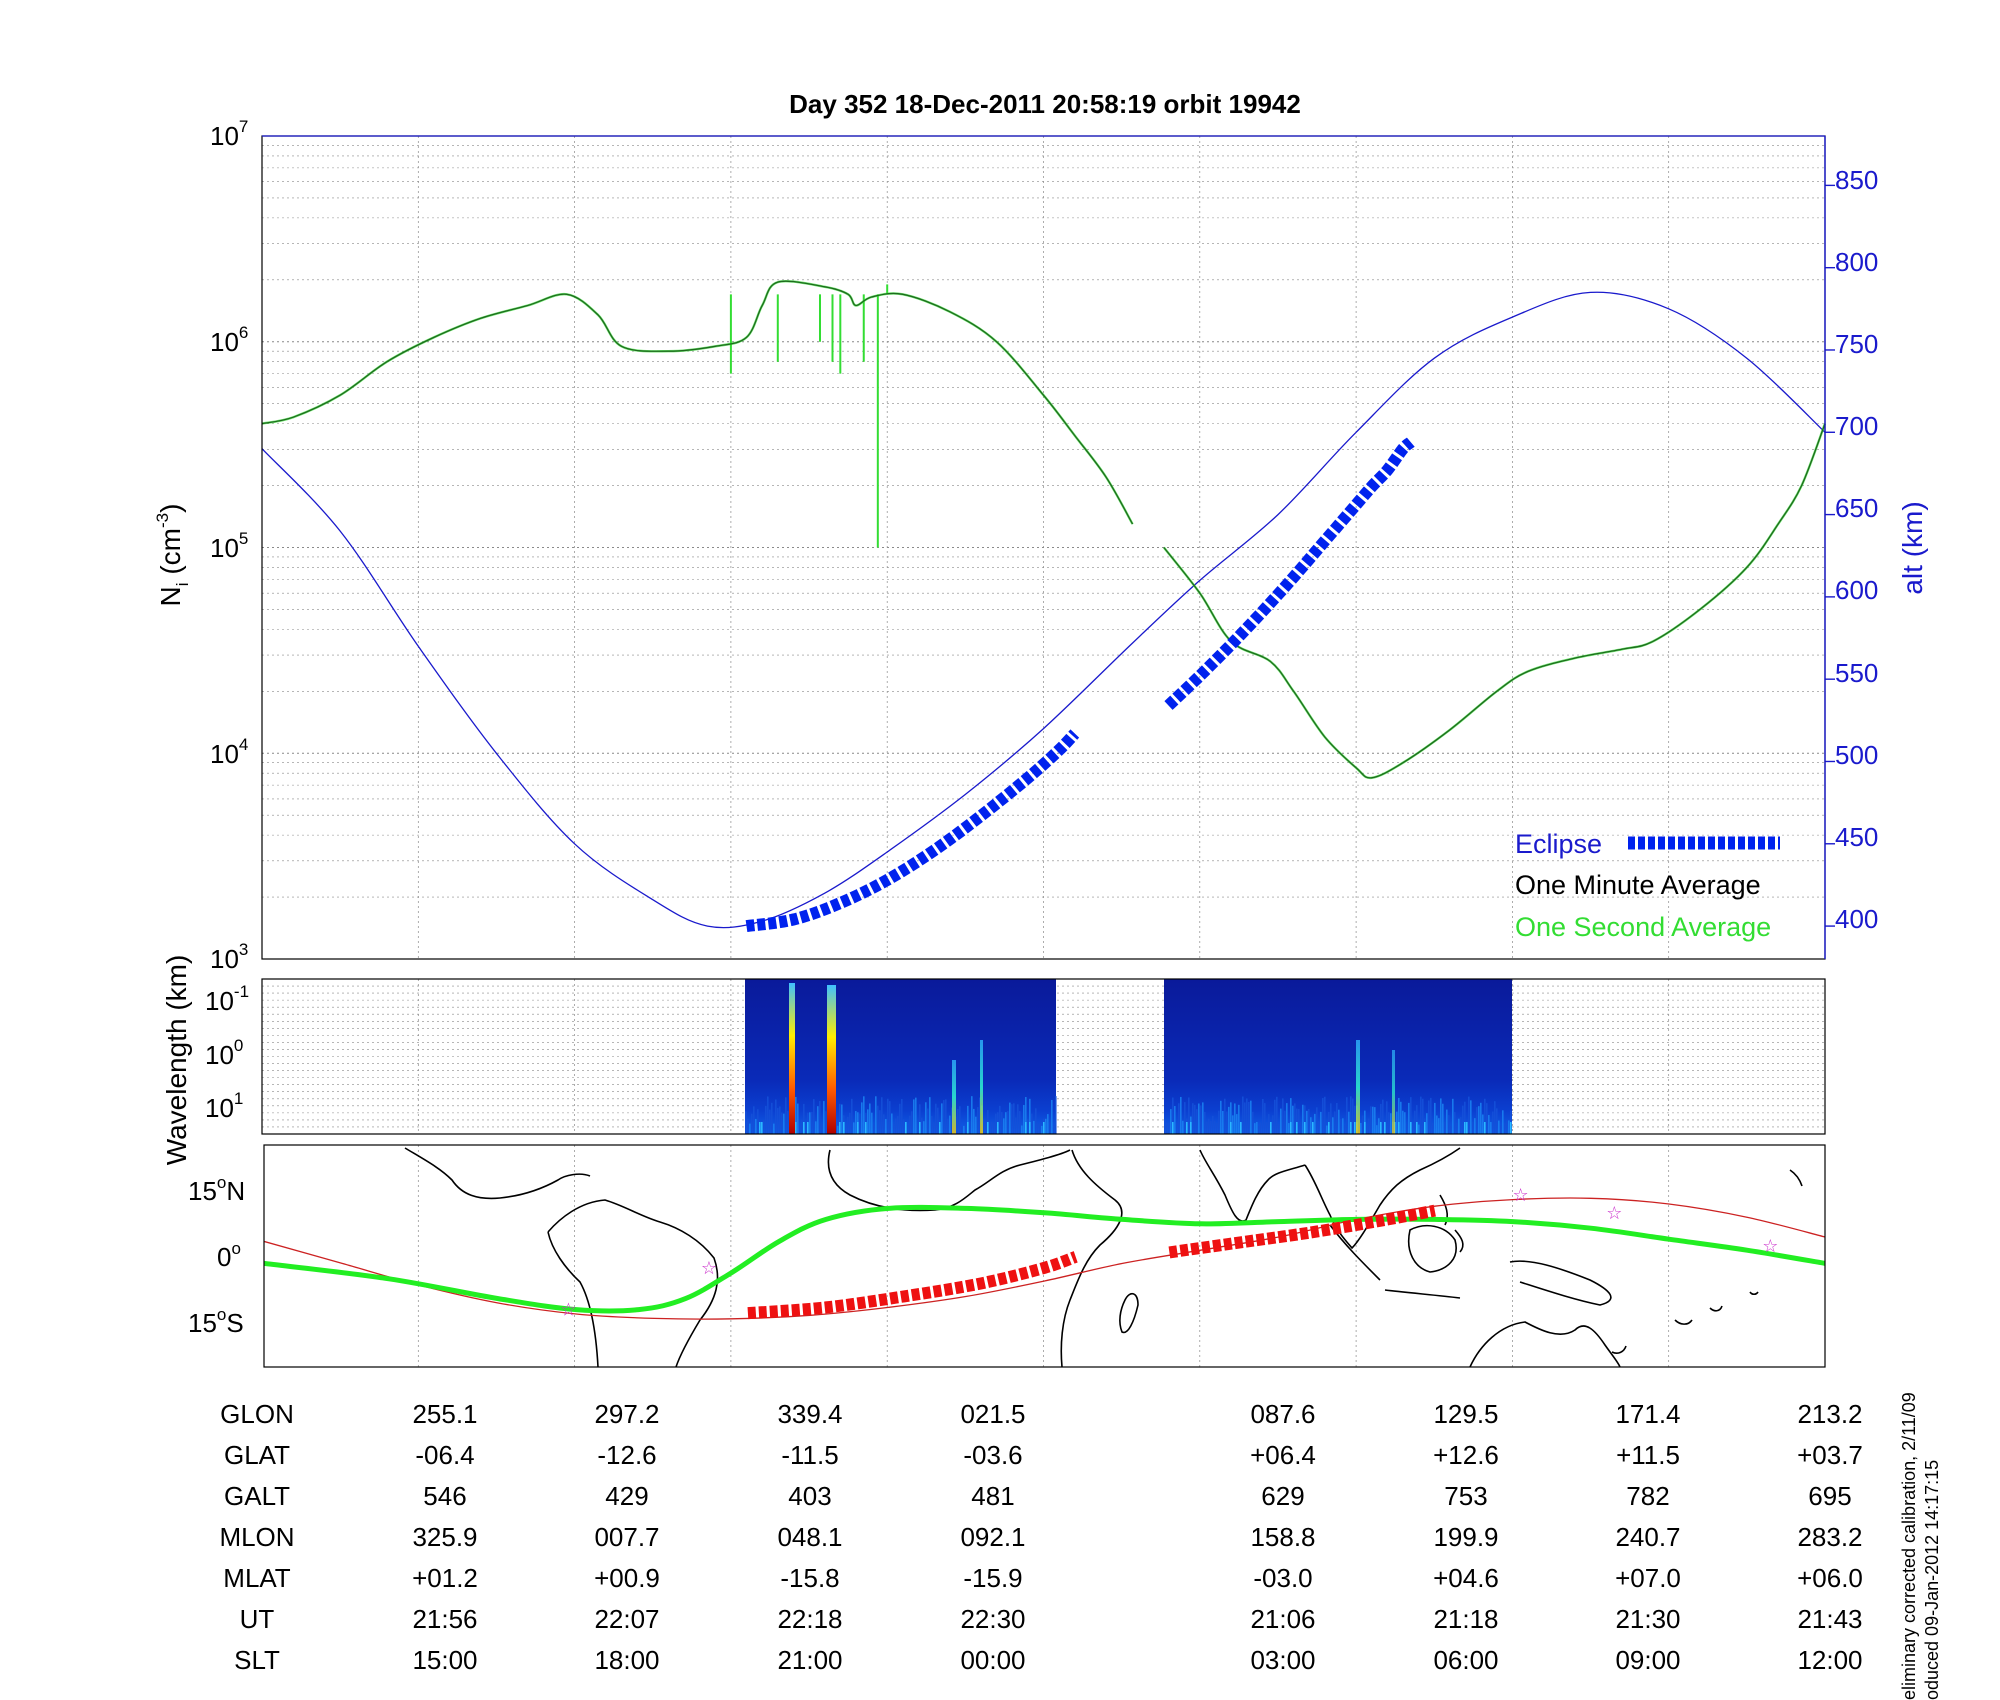 The height and width of the screenshot is (1700, 2000). I want to click on table-cell: 782, so click(1647, 1496).